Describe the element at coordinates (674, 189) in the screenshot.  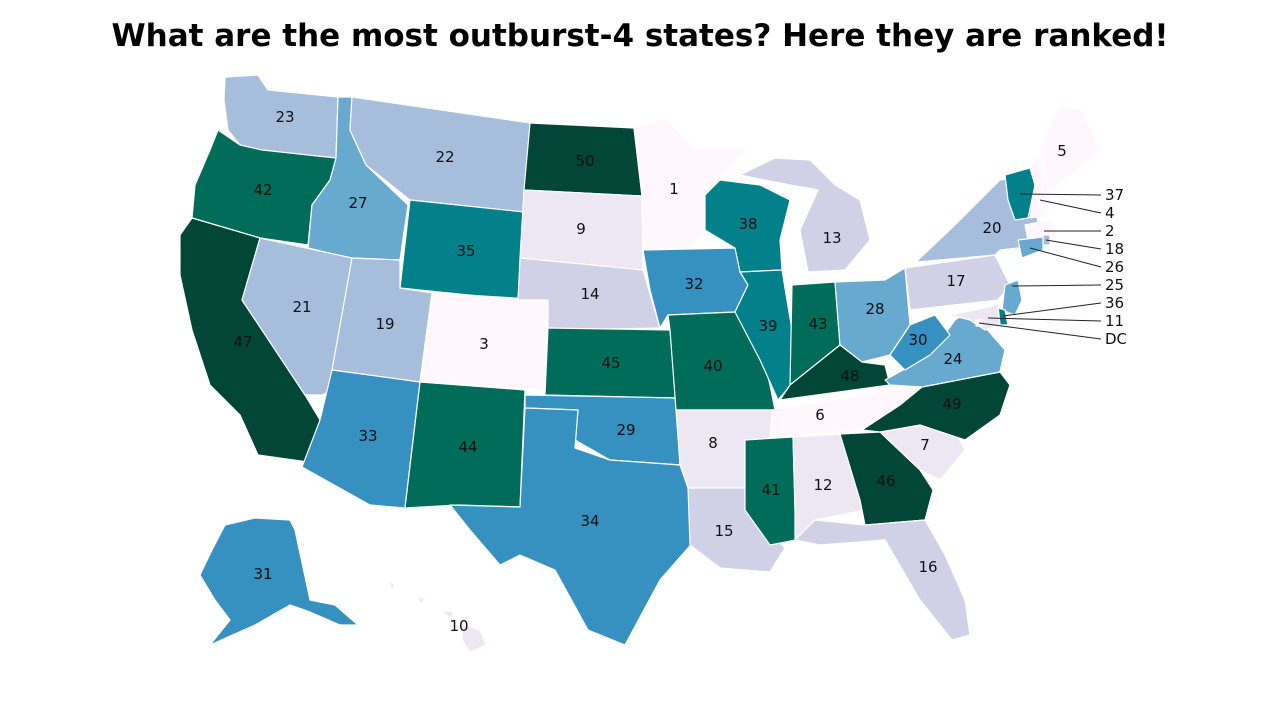
I see `rank-label-mn: 1` at that location.